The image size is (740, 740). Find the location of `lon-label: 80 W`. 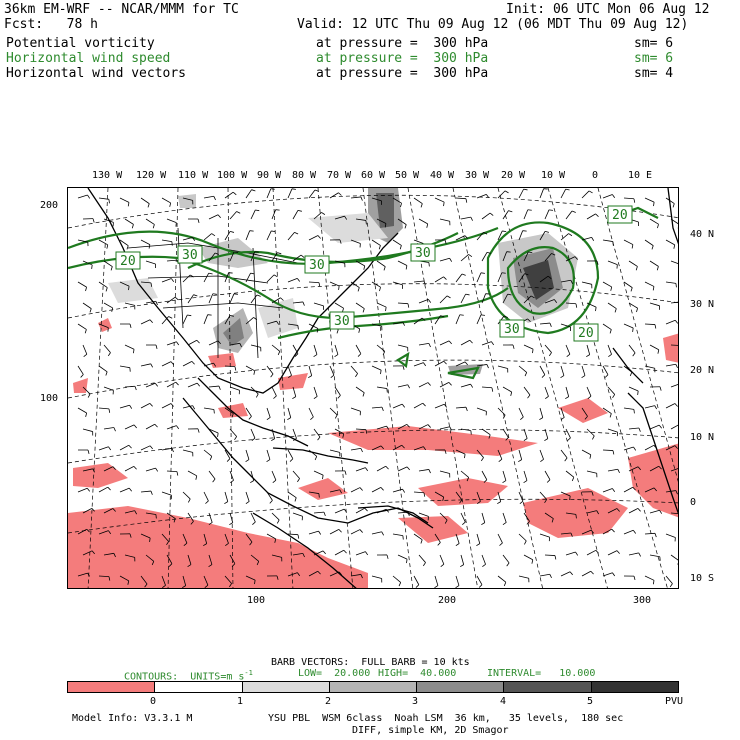

lon-label: 80 W is located at coordinates (304, 175).